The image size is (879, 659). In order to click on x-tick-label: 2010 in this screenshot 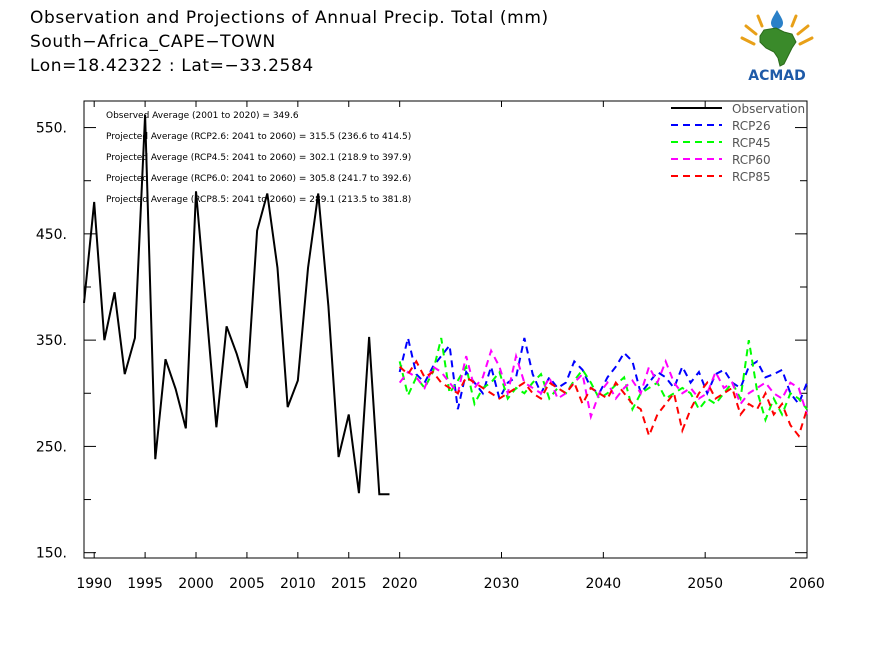, I will do `click(298, 584)`.